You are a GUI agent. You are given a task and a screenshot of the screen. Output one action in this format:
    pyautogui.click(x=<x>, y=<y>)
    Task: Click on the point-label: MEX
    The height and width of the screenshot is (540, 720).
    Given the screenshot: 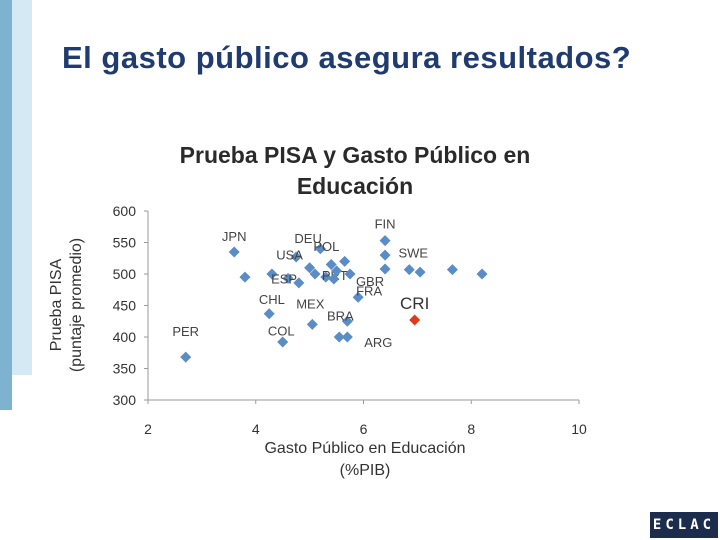 What is the action you would take?
    pyautogui.click(x=310, y=303)
    